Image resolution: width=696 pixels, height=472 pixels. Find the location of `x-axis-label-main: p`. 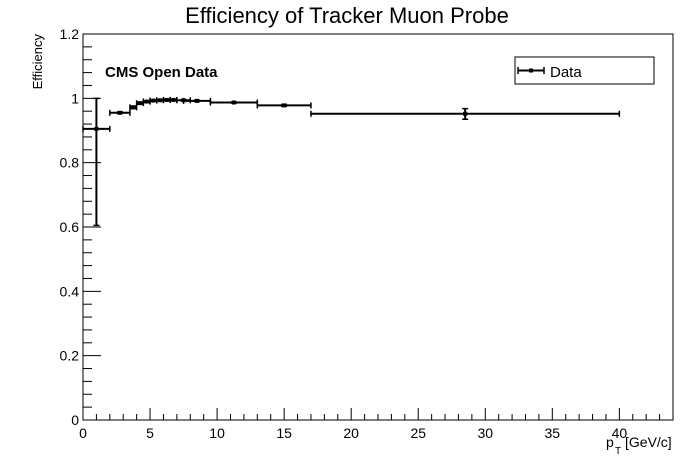

x-axis-label-main: p is located at coordinates (610, 442).